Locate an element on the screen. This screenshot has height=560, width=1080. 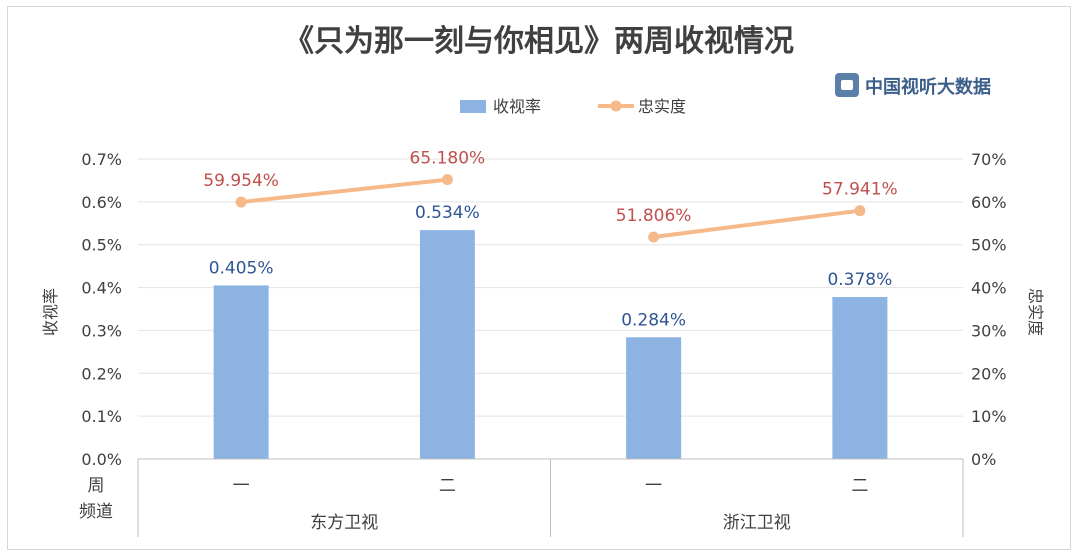
y-tick-right: 70% is located at coordinates (989, 159).